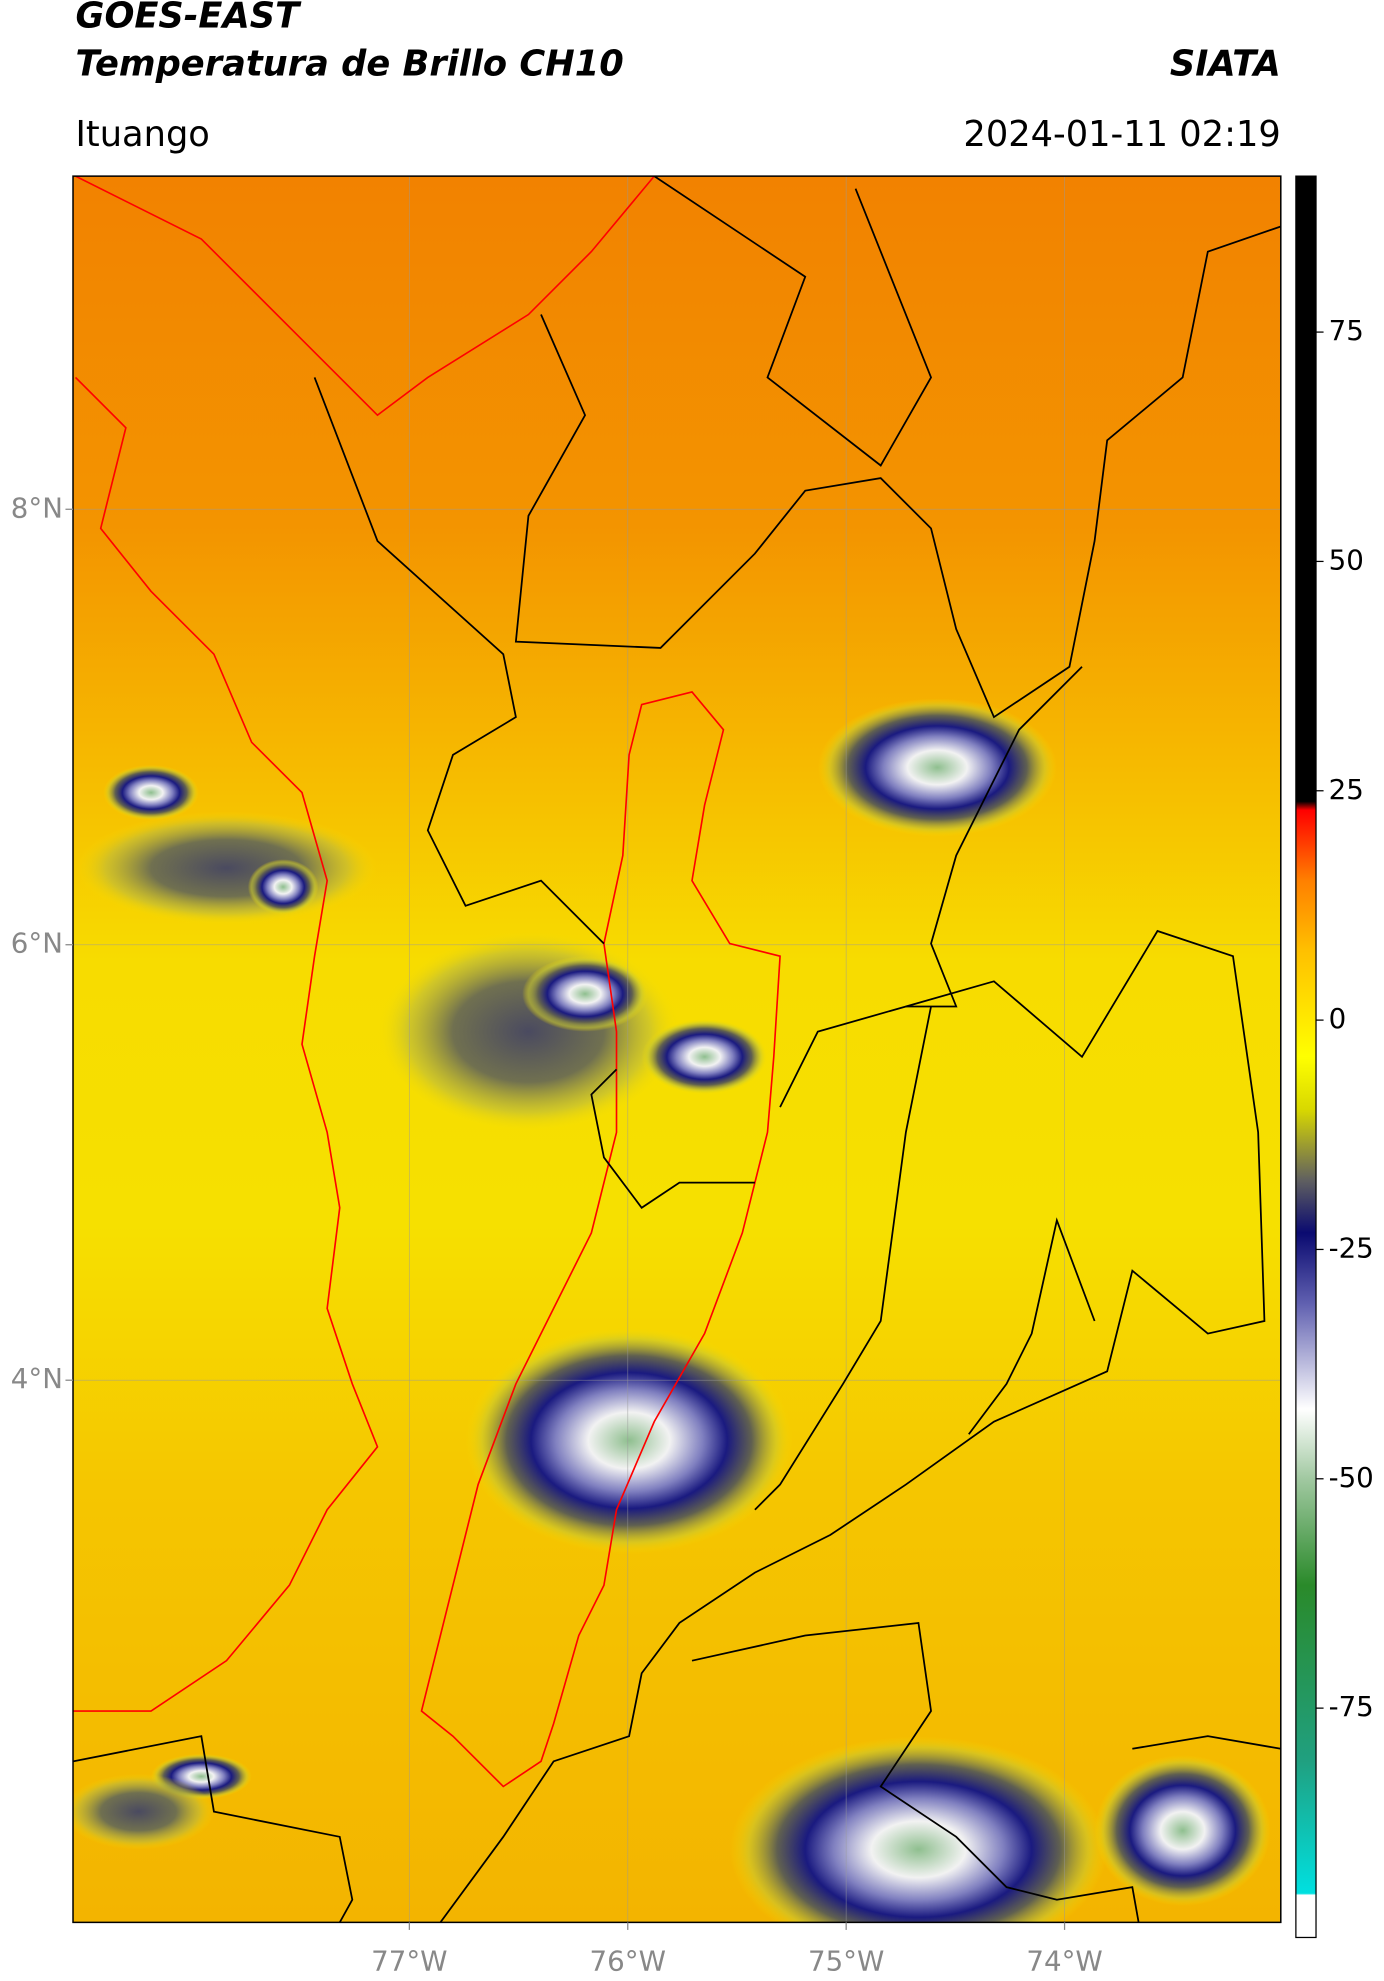 Image resolution: width=1384 pixels, height=1981 pixels. Describe the element at coordinates (1346, 789) in the screenshot. I see `colorbar-tick-label: 25` at that location.